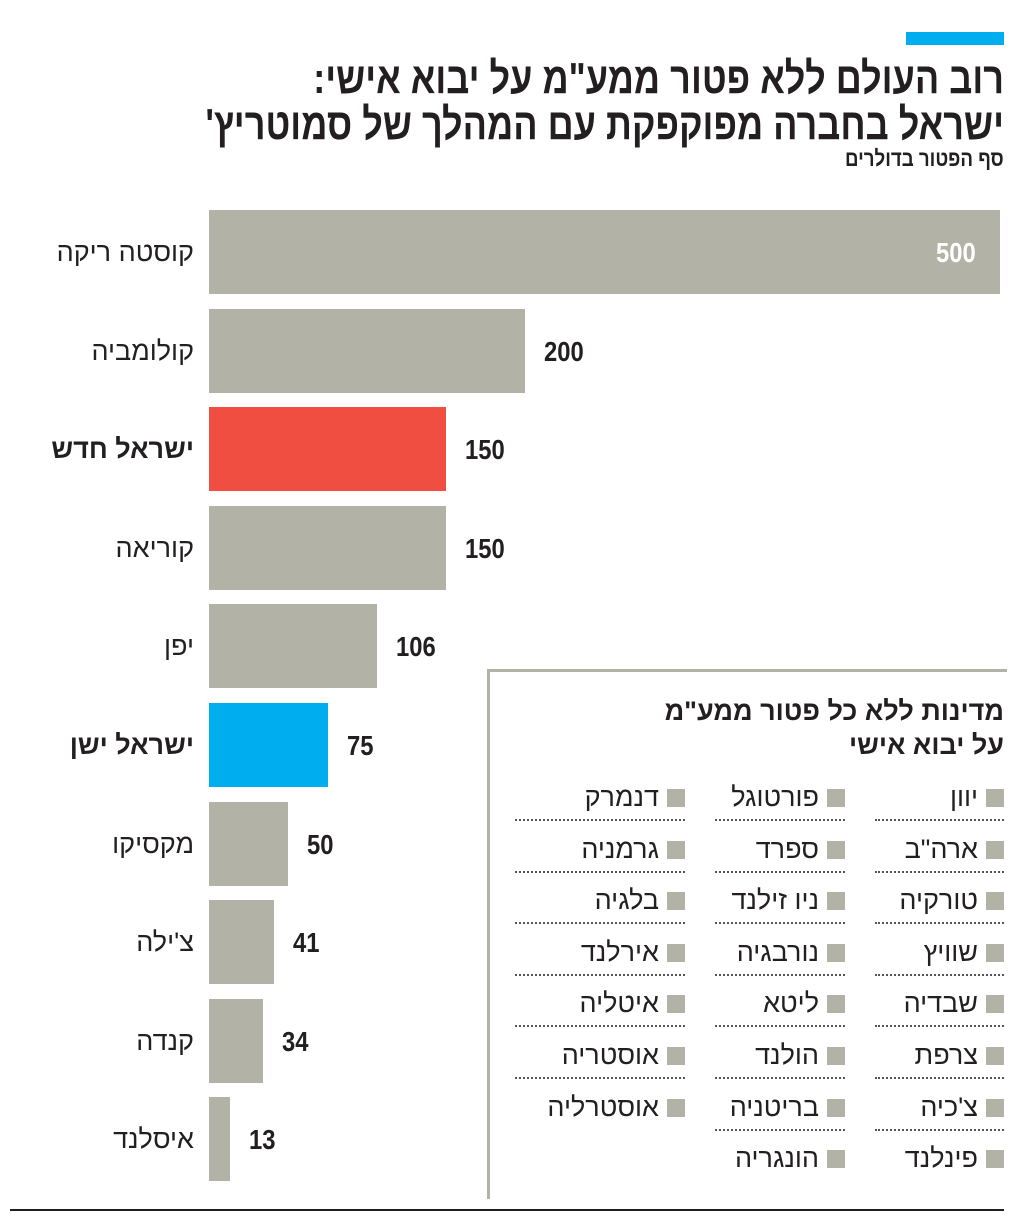 The width and height of the screenshot is (1024, 1220). What do you see at coordinates (941, 1158) in the screenshot?
I see `legend-country: פינלנד` at bounding box center [941, 1158].